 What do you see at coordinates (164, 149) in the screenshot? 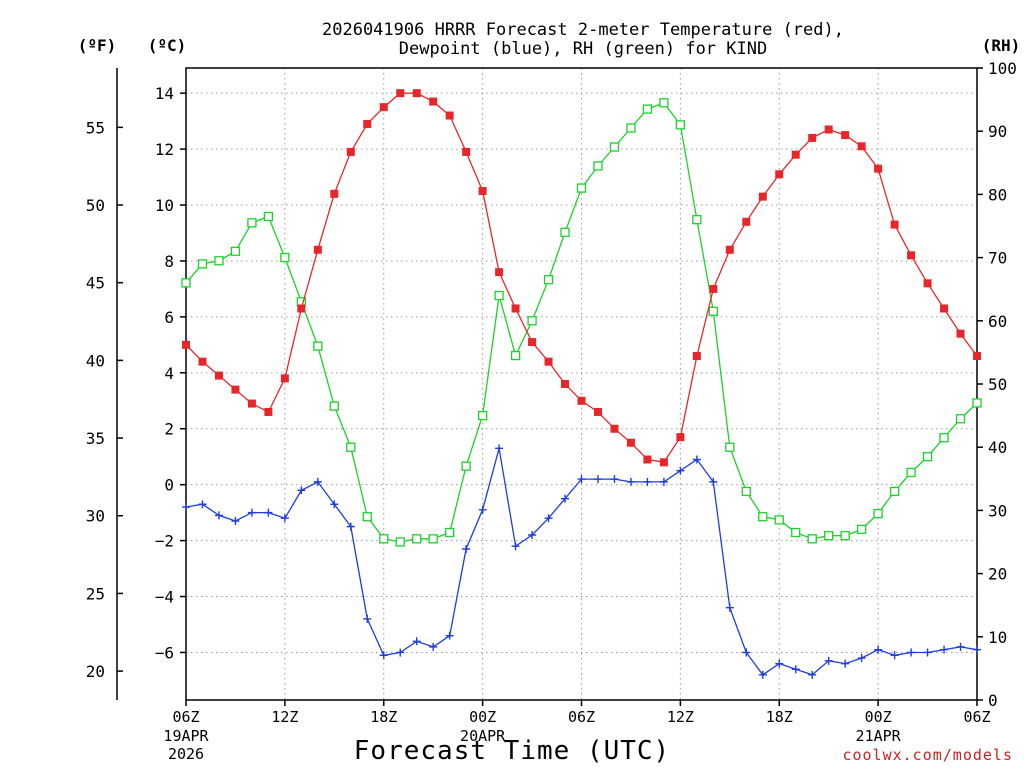
I see `celsius-tick-label: 12` at bounding box center [164, 149].